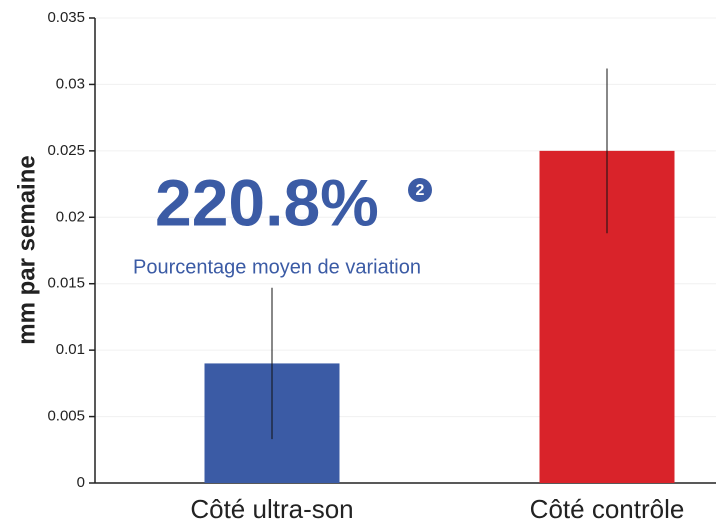 The height and width of the screenshot is (527, 716). I want to click on x-tick-label: Côté ultra-son, so click(271, 509).